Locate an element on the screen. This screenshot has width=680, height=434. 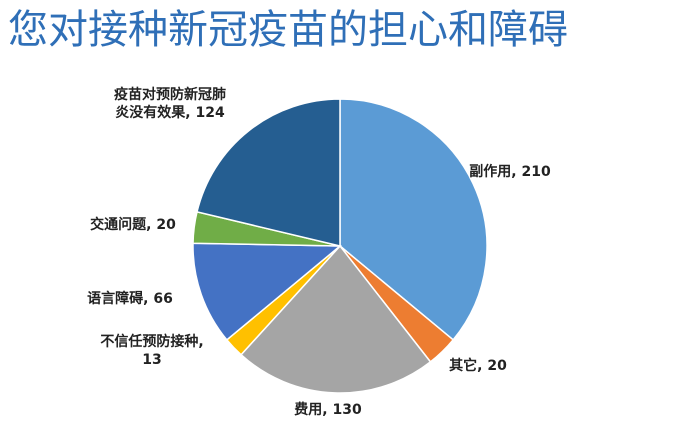
pie-label-5: 语言障碍, 66 is located at coordinates (130, 298).